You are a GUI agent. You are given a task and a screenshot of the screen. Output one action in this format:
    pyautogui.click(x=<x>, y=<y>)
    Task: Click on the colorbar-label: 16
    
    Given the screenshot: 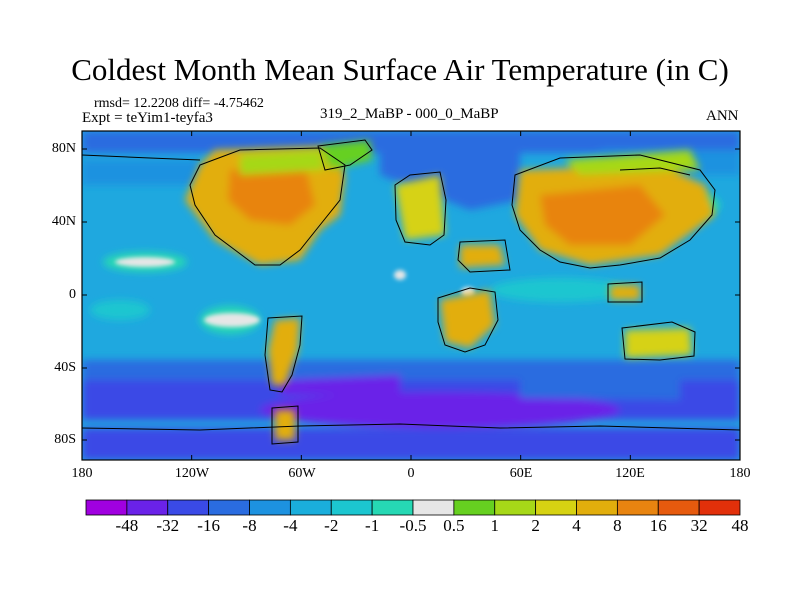 What is the action you would take?
    pyautogui.click(x=658, y=525)
    